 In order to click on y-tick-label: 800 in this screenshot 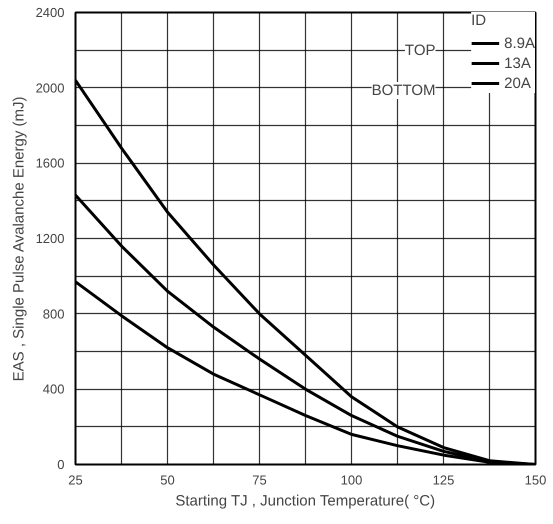, I will do `click(53, 314)`.